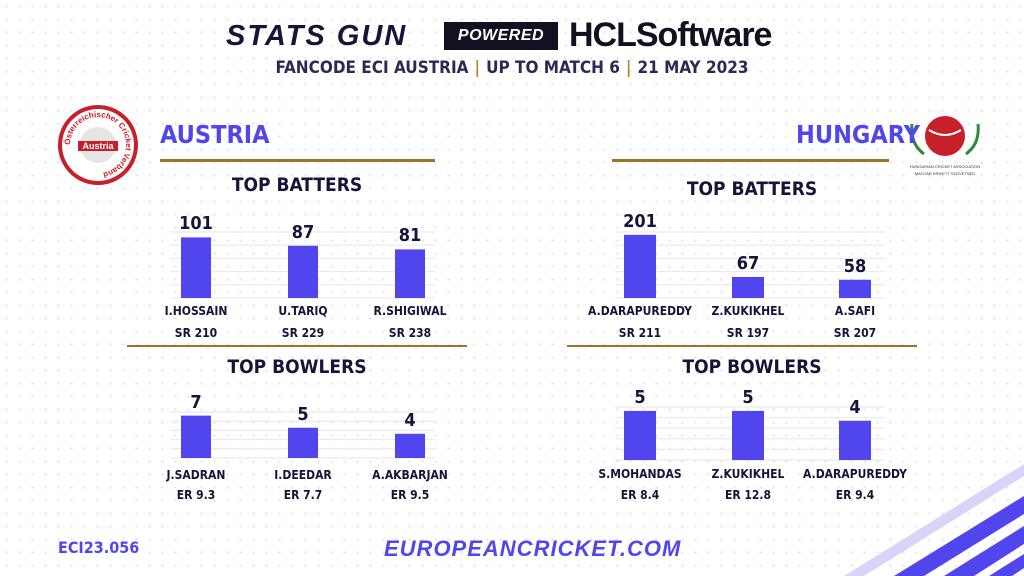 The height and width of the screenshot is (576, 1024). What do you see at coordinates (297, 160) in the screenshot?
I see `austria-header-divider` at bounding box center [297, 160].